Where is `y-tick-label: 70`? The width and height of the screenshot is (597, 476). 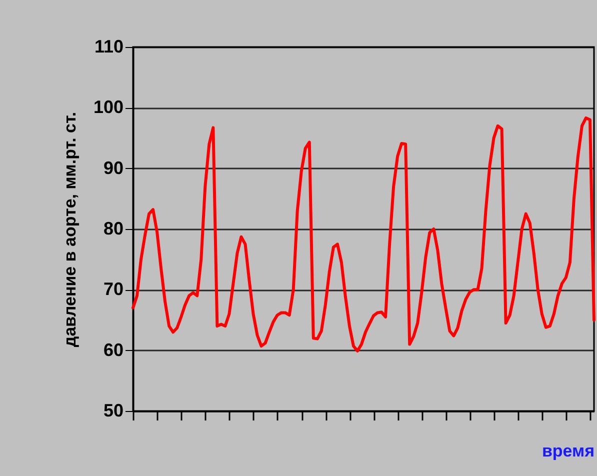 y-tick-label: 70 is located at coordinates (113, 289).